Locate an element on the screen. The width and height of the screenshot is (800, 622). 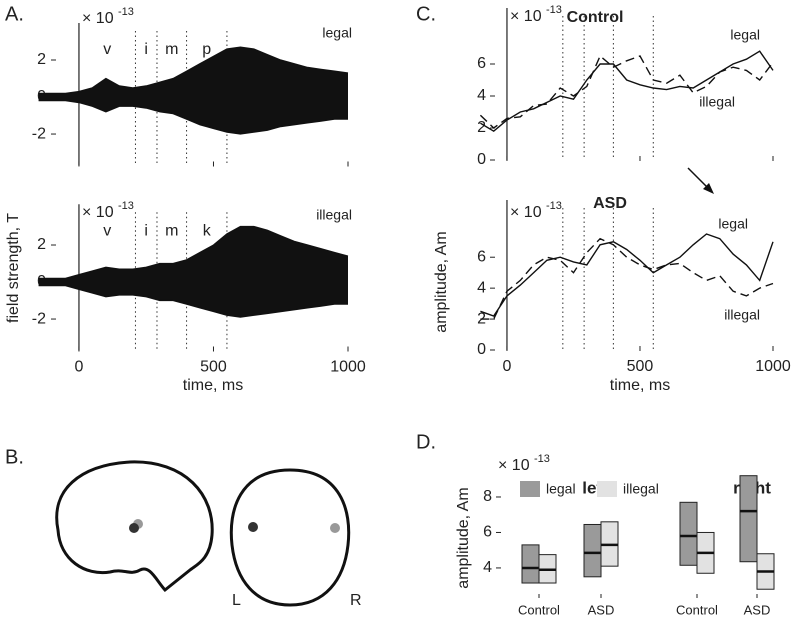
head-side is located at coordinates (134, 526).